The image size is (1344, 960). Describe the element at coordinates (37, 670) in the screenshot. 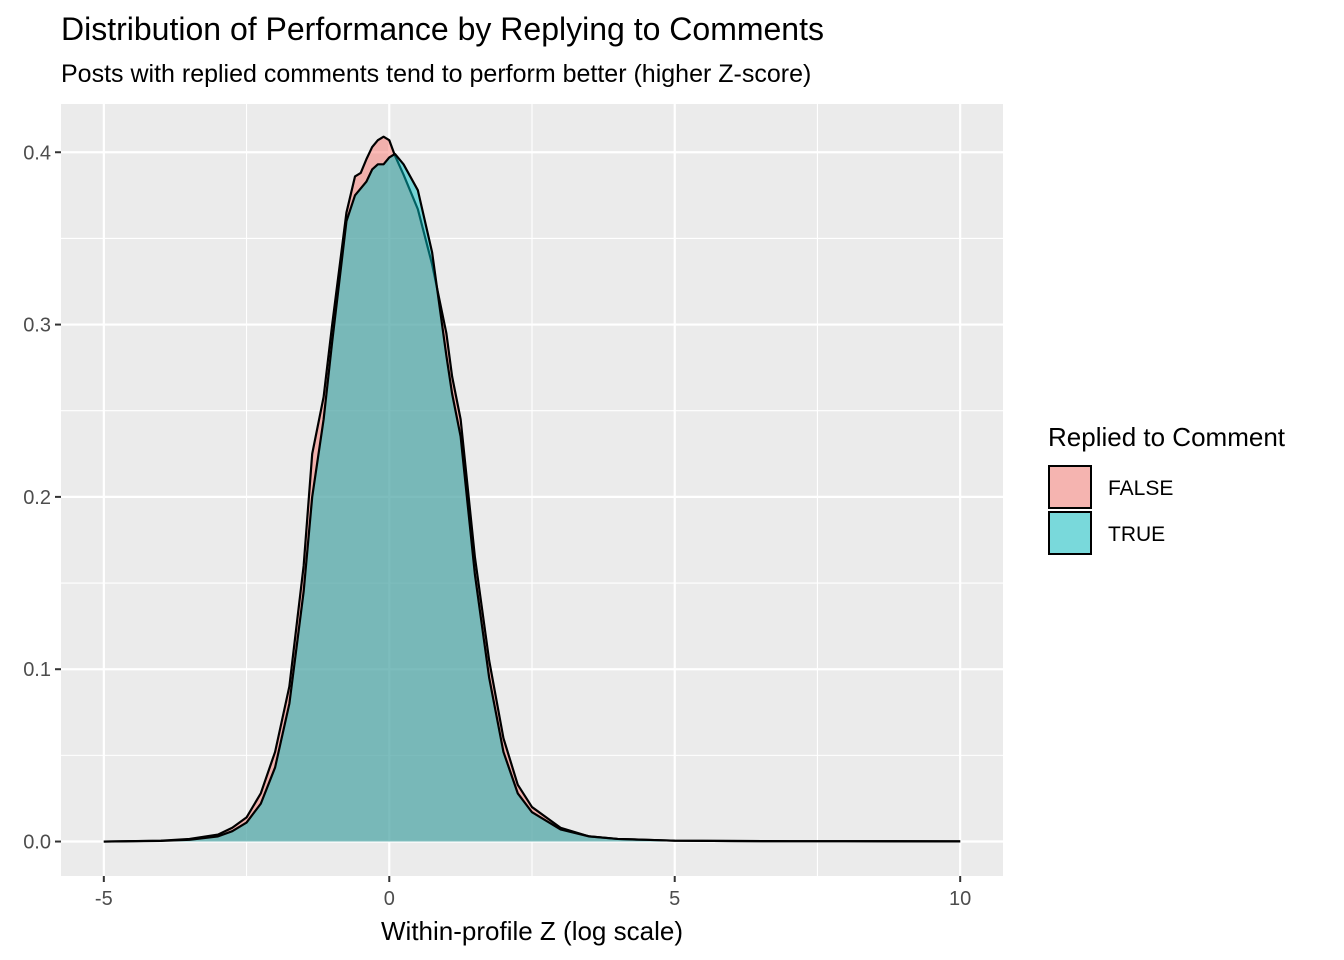

I see `y-tick-label: 0.1` at that location.